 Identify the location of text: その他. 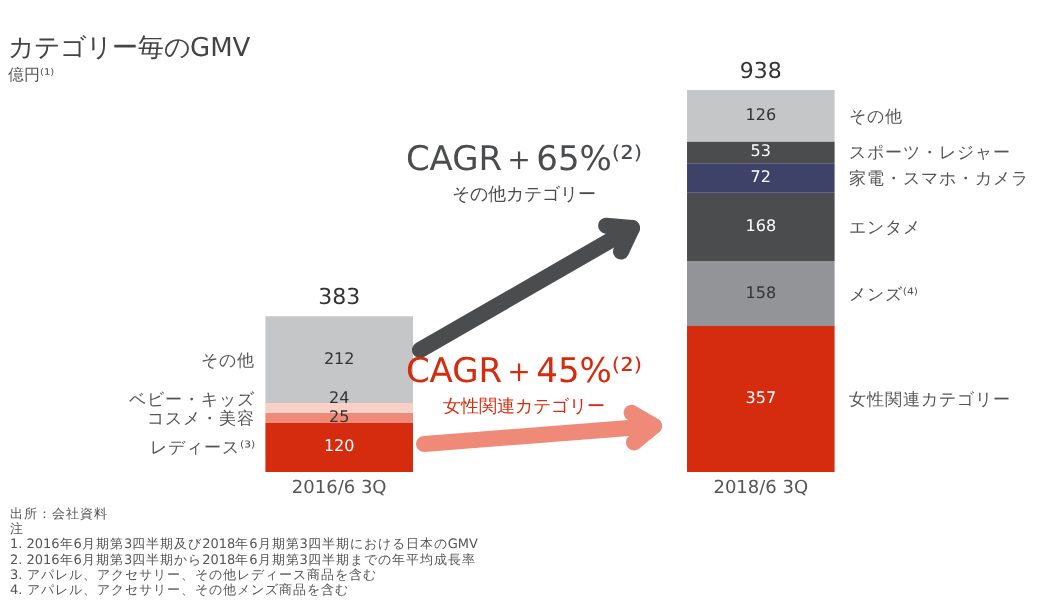
(875, 117).